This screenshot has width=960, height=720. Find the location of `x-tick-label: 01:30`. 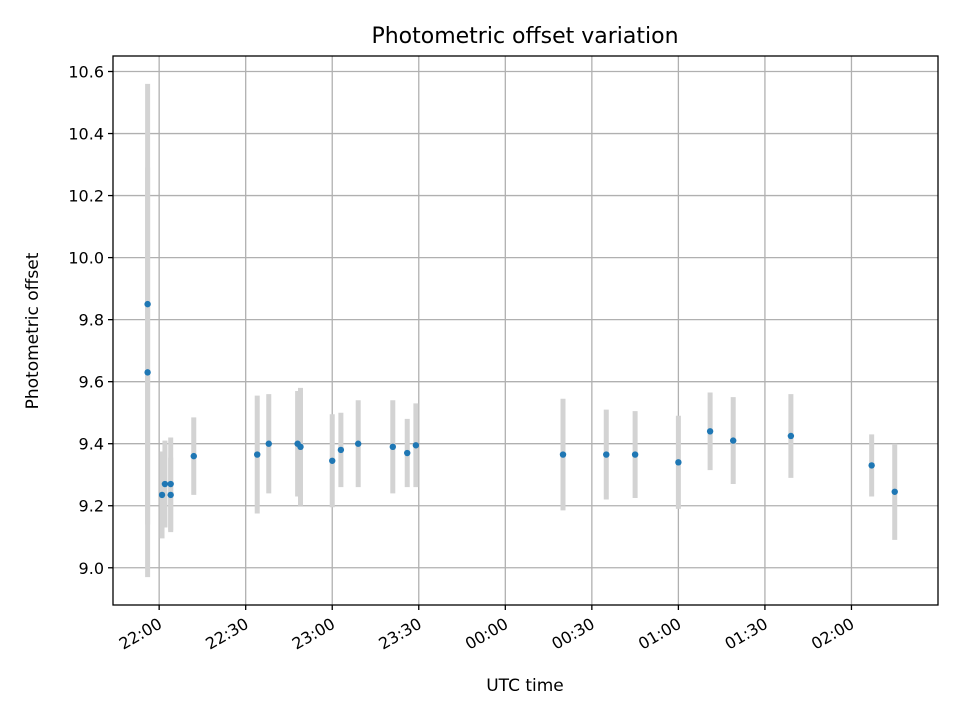

x-tick-label: 01:30 is located at coordinates (745, 634).